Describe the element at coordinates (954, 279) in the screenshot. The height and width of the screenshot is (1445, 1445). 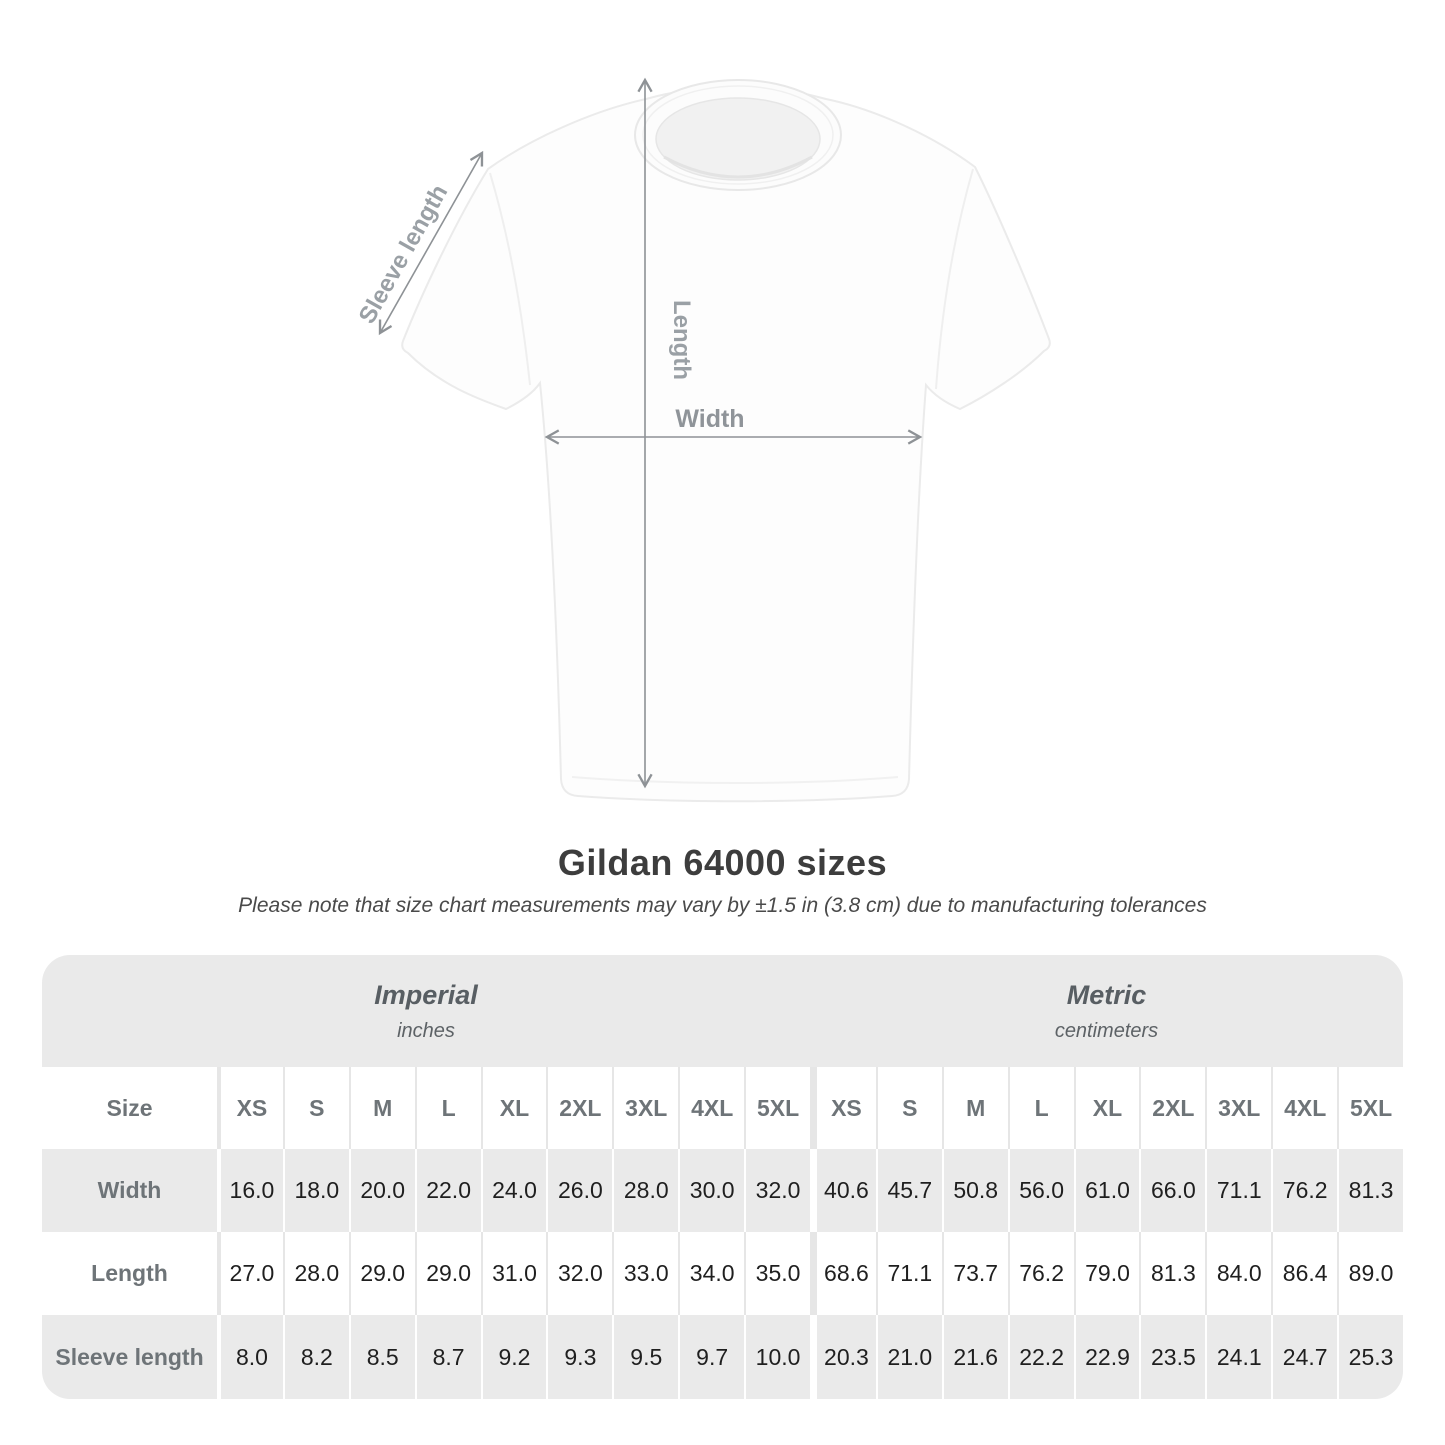
I see `right-sleeve-seam` at that location.